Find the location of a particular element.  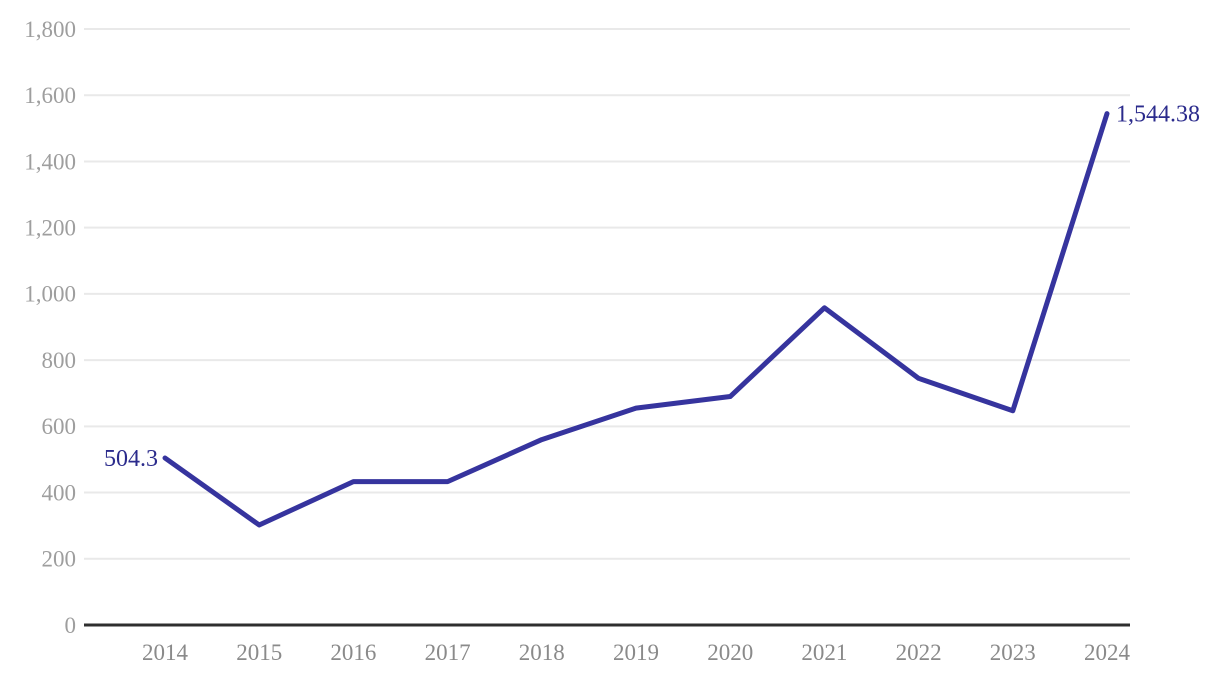

y-tick-label: 1,800 is located at coordinates (50, 29).